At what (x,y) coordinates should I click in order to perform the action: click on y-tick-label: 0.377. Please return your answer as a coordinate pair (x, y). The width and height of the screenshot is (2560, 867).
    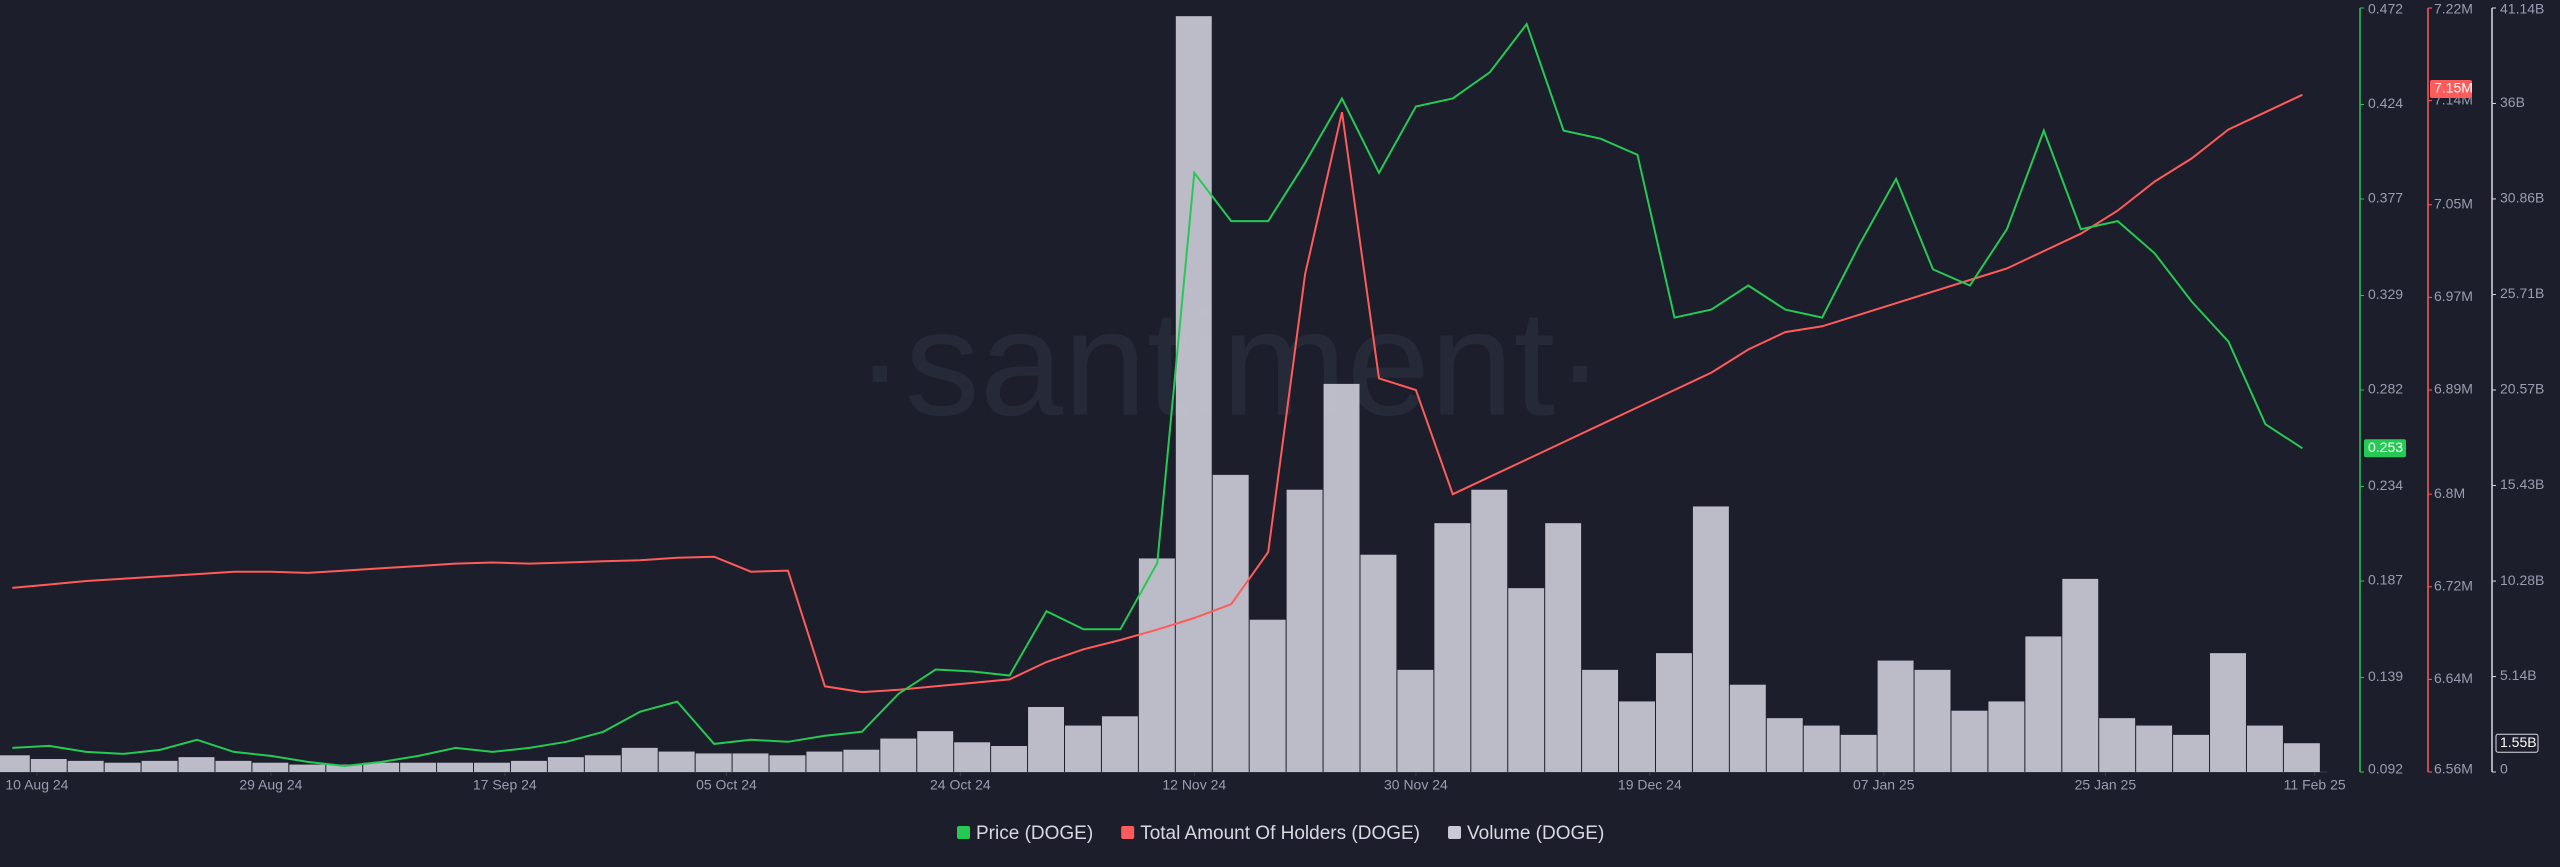
    Looking at the image, I should click on (2385, 198).